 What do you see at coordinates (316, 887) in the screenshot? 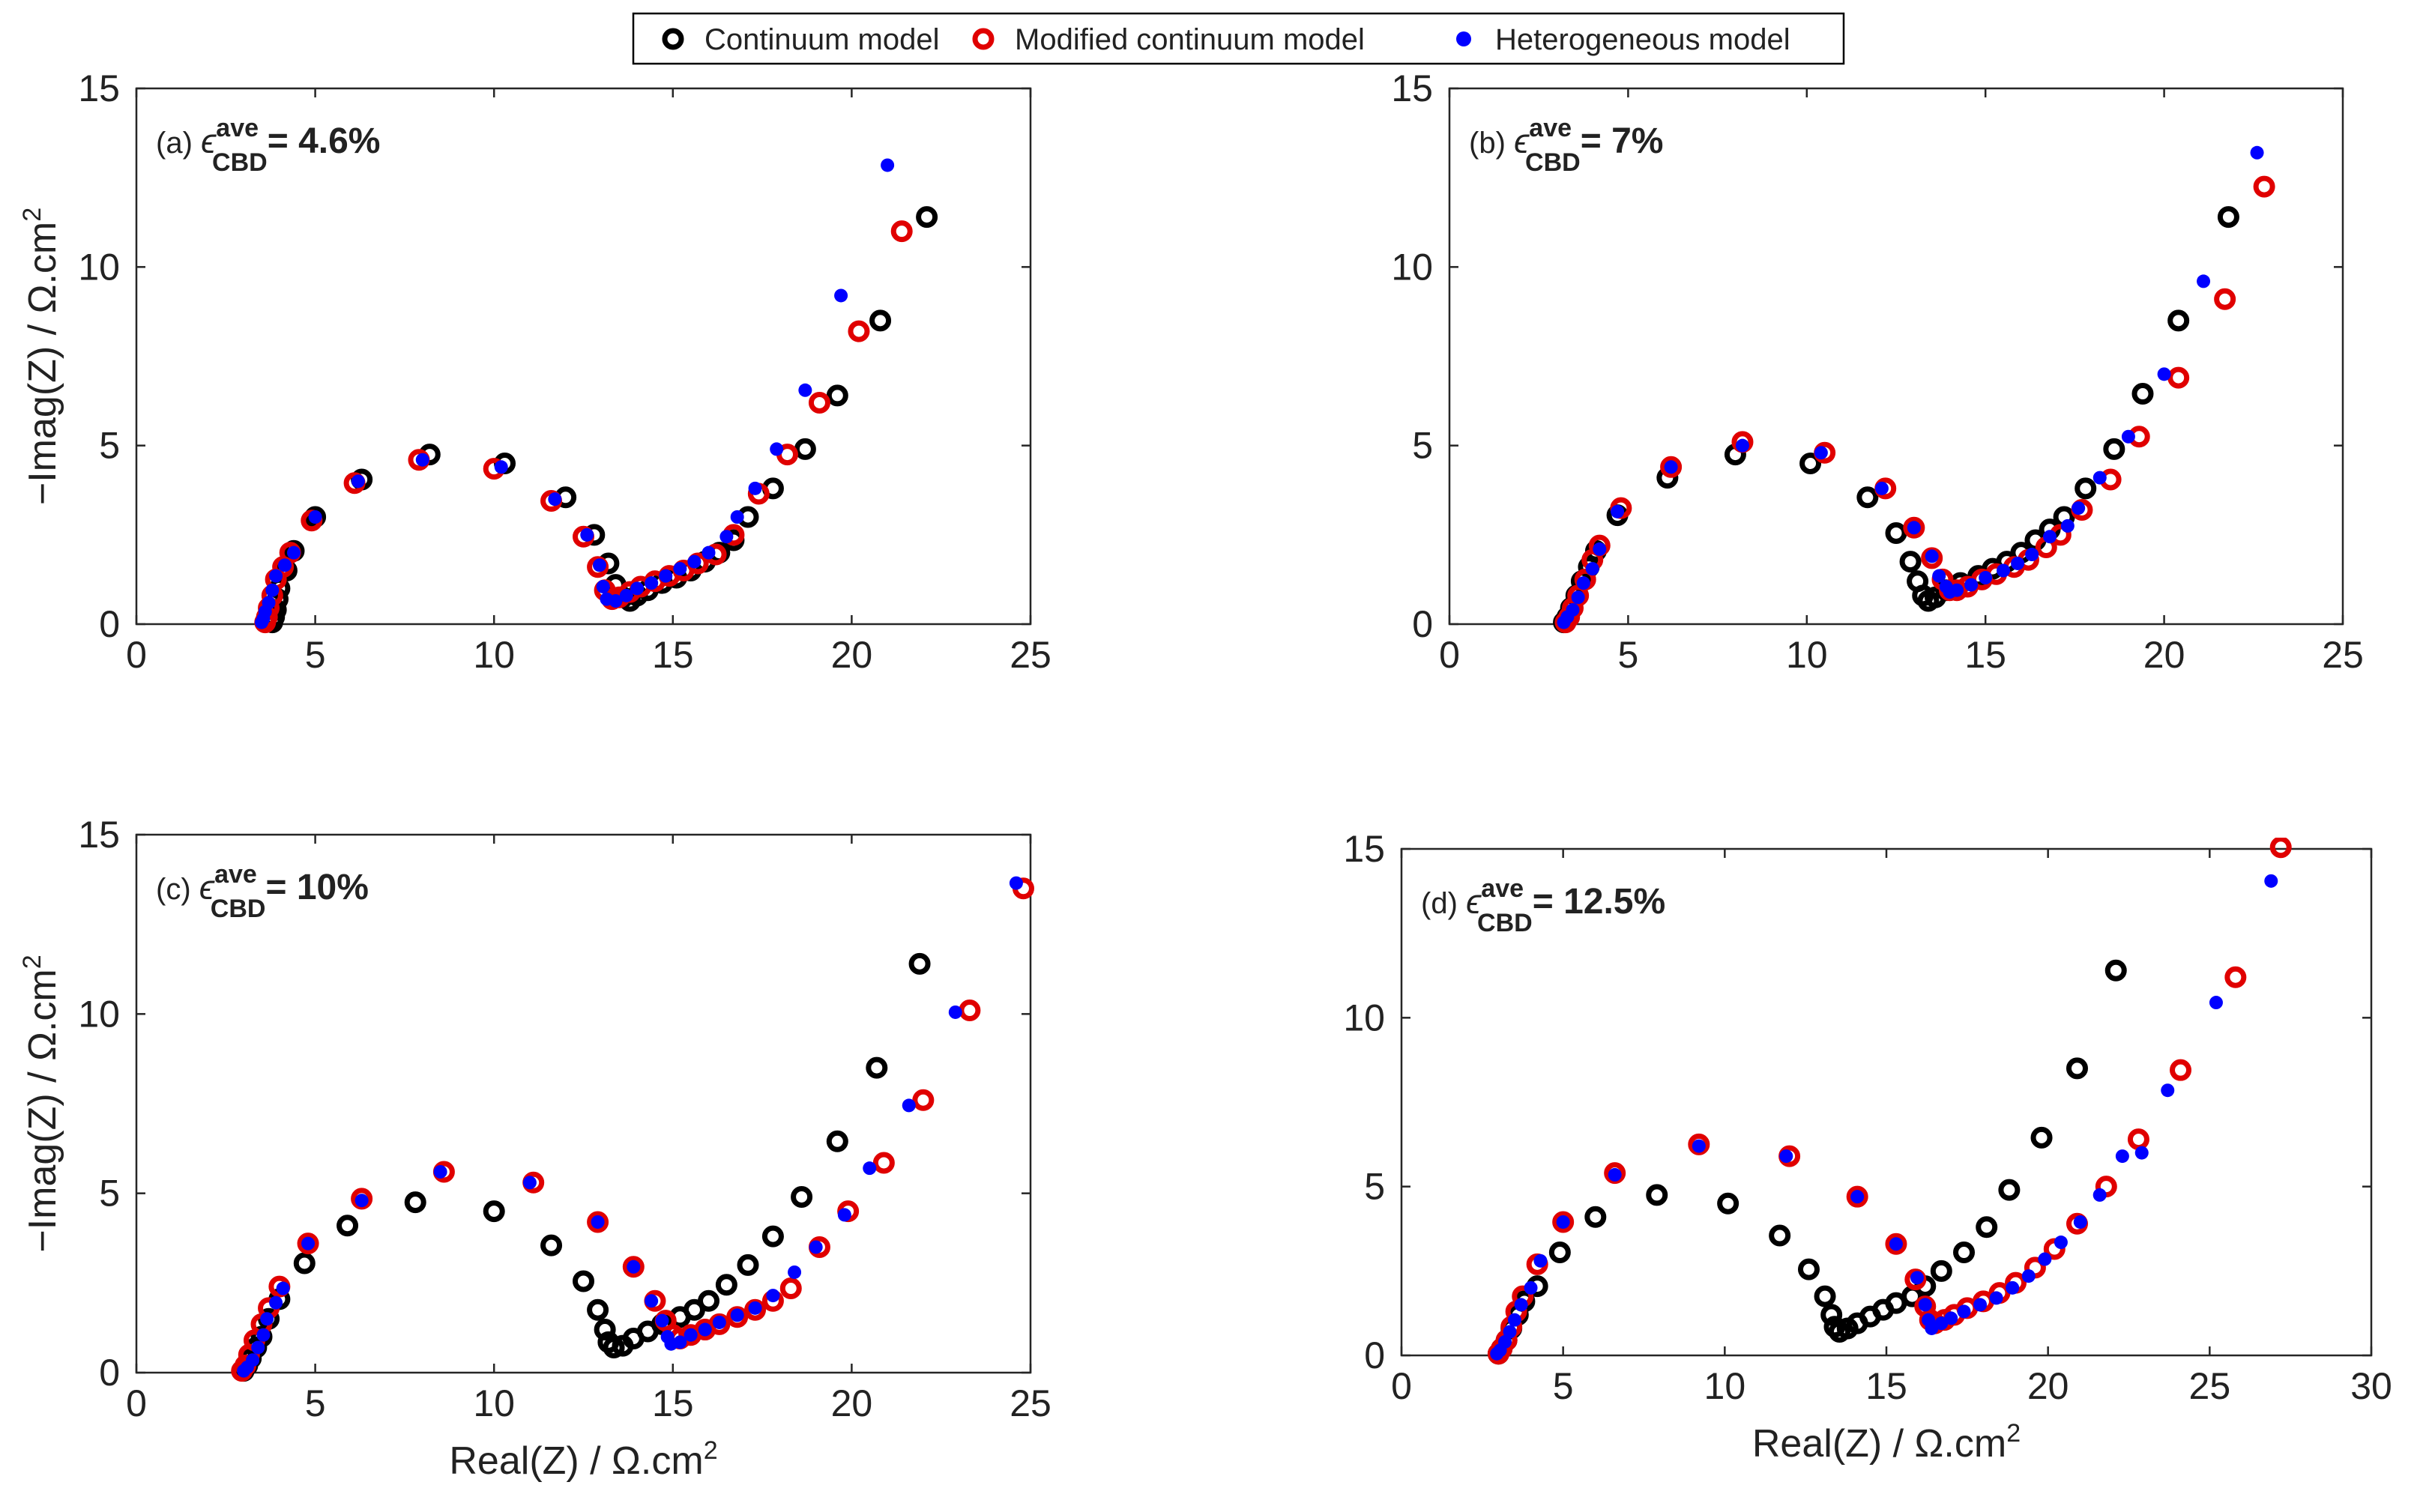
I see `panel-value: = 10%` at bounding box center [316, 887].